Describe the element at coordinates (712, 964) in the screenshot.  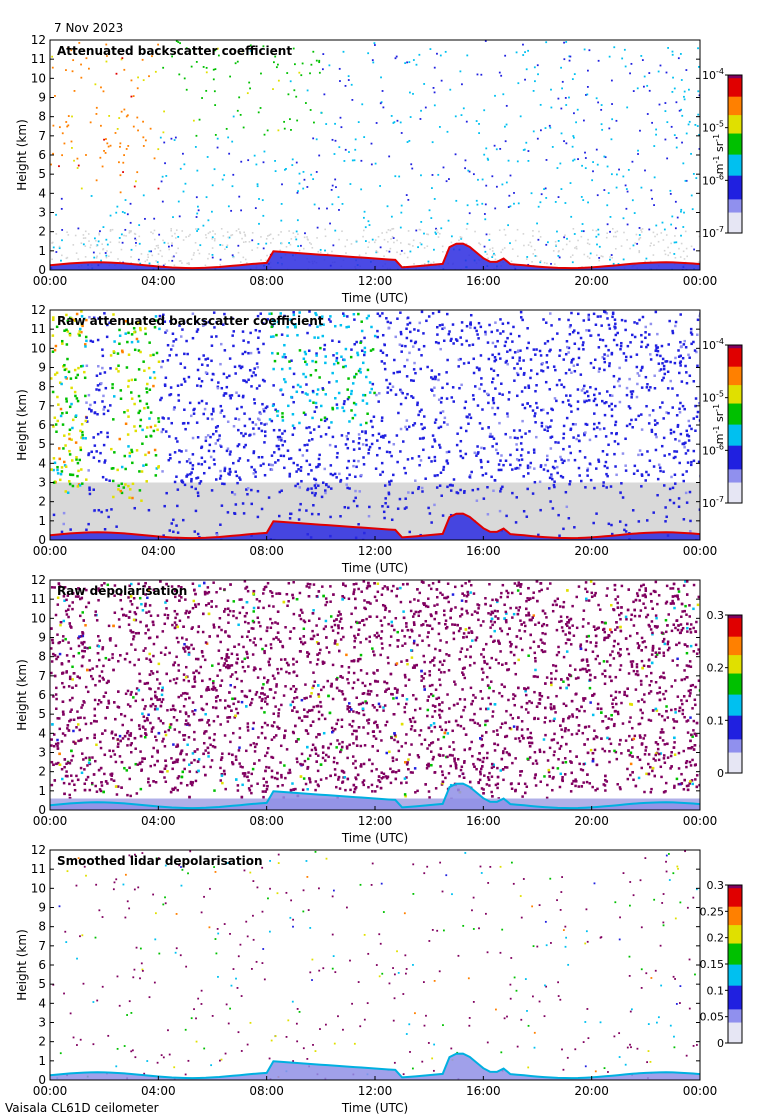
I see `colorbar-tick-label: 0.15` at that location.